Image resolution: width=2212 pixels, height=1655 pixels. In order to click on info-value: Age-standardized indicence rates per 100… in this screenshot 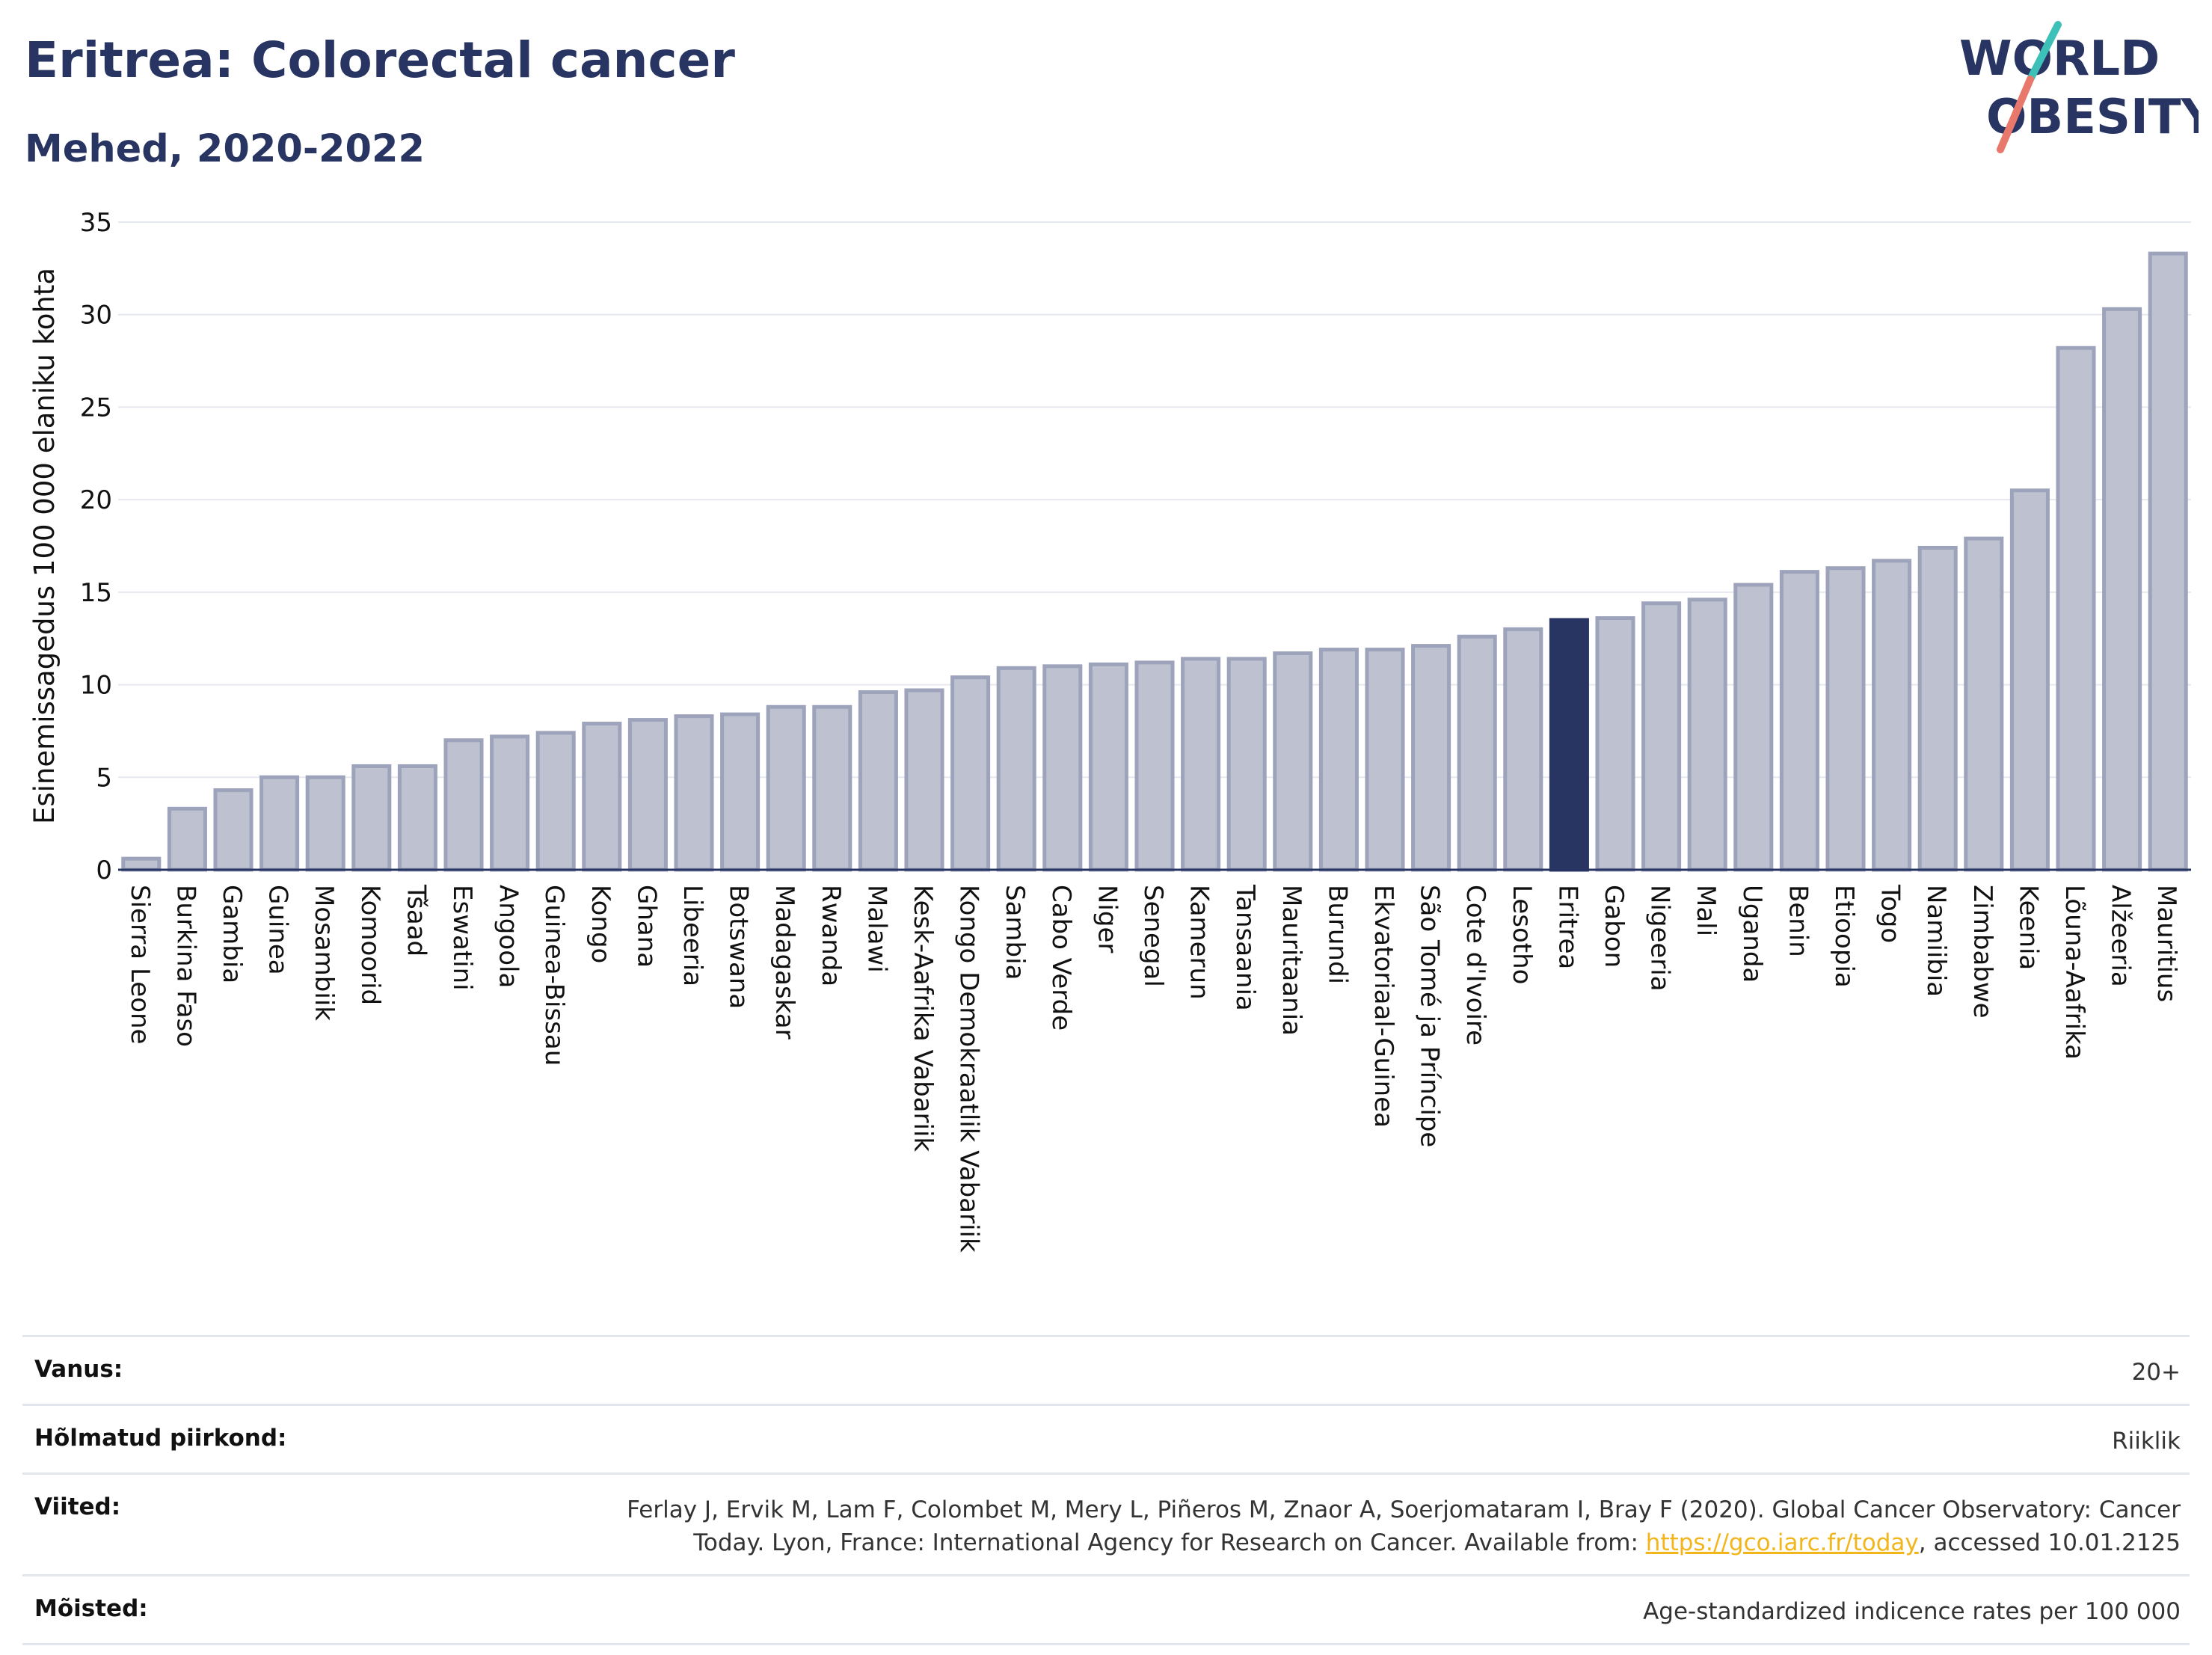, I will do `click(1912, 1611)`.